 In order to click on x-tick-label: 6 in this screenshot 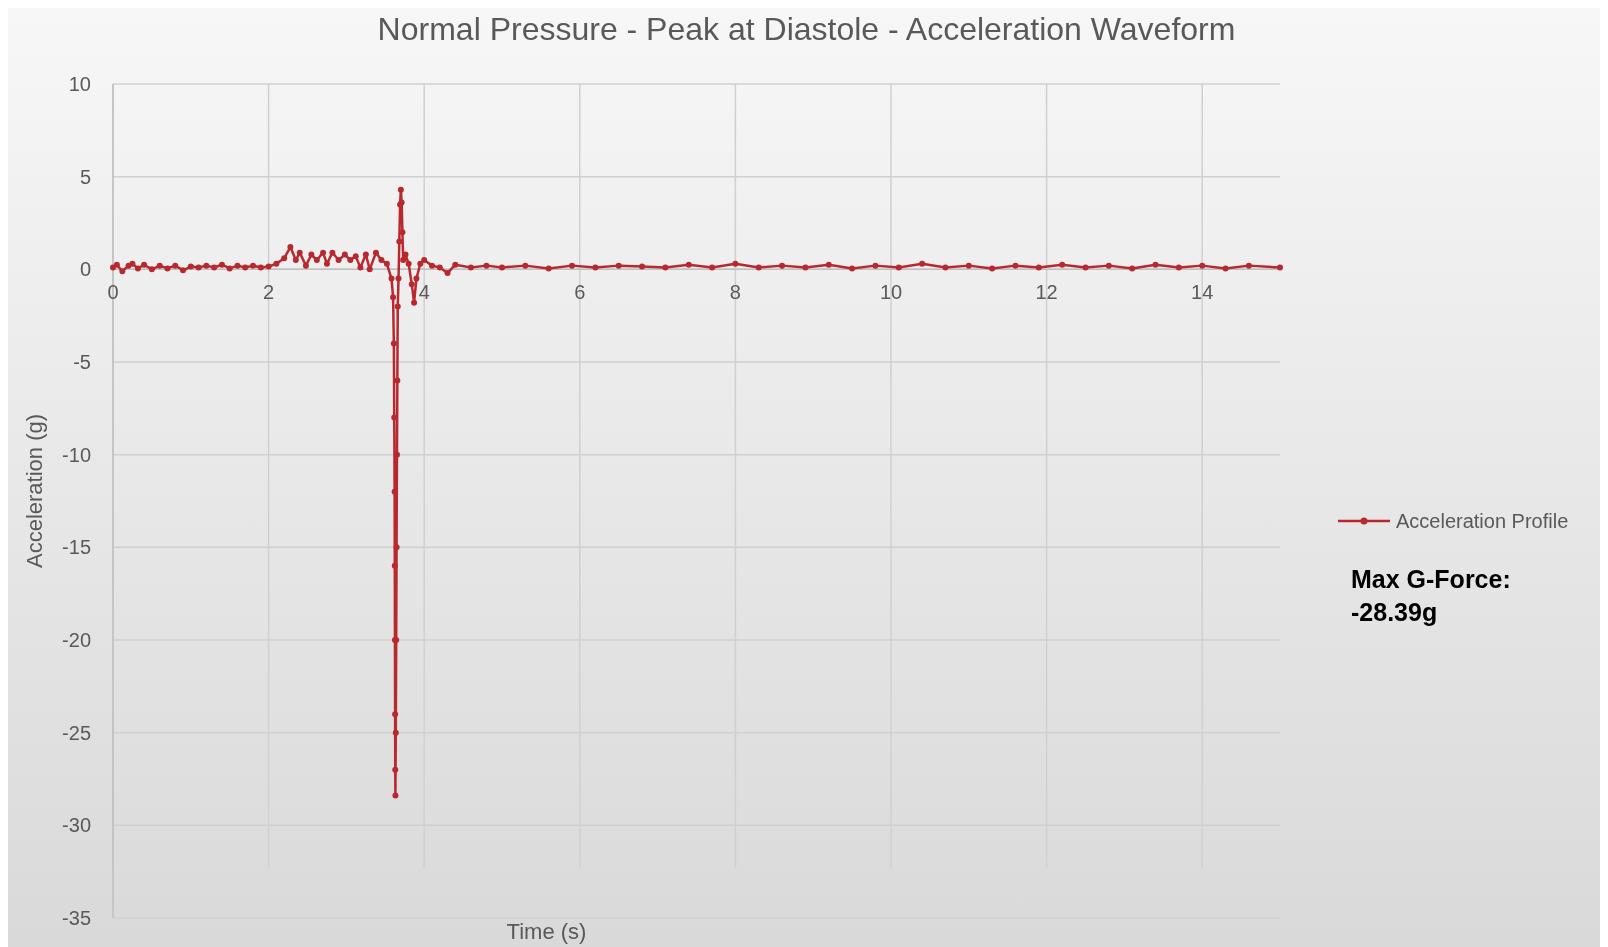, I will do `click(580, 292)`.